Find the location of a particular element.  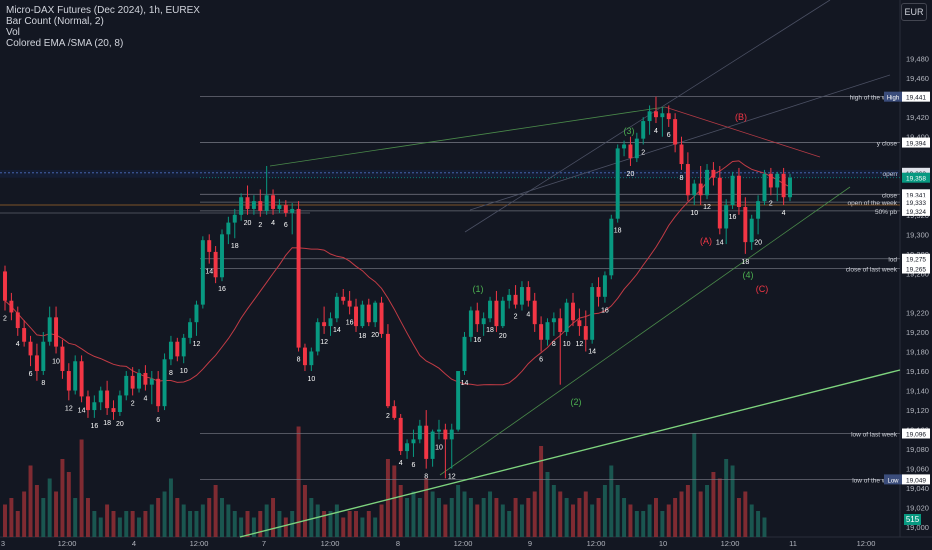

x-tick-label: 10 is located at coordinates (663, 543).